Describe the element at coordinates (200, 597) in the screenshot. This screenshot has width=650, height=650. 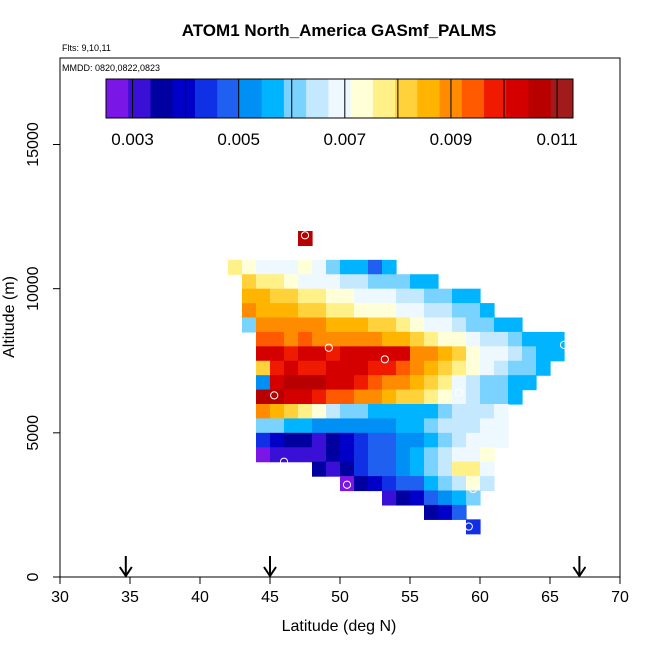
I see `x-tick-label: 40` at that location.